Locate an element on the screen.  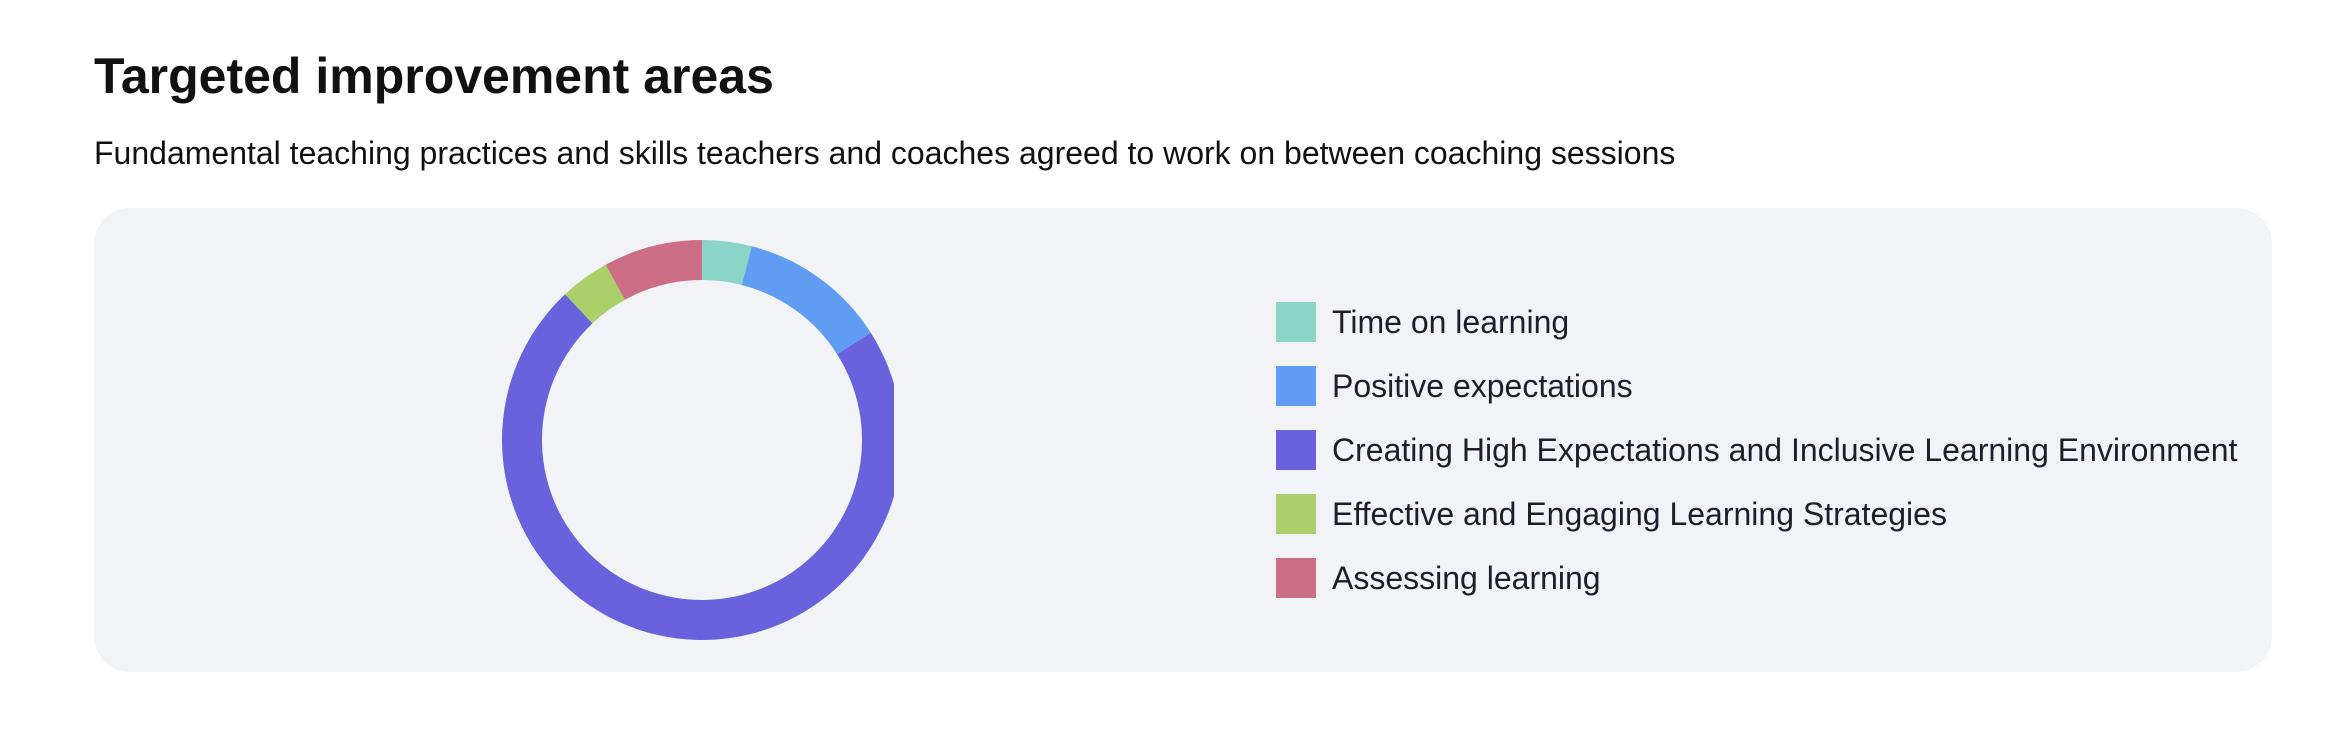
legend-item: Positive expectations is located at coordinates (1756, 386).